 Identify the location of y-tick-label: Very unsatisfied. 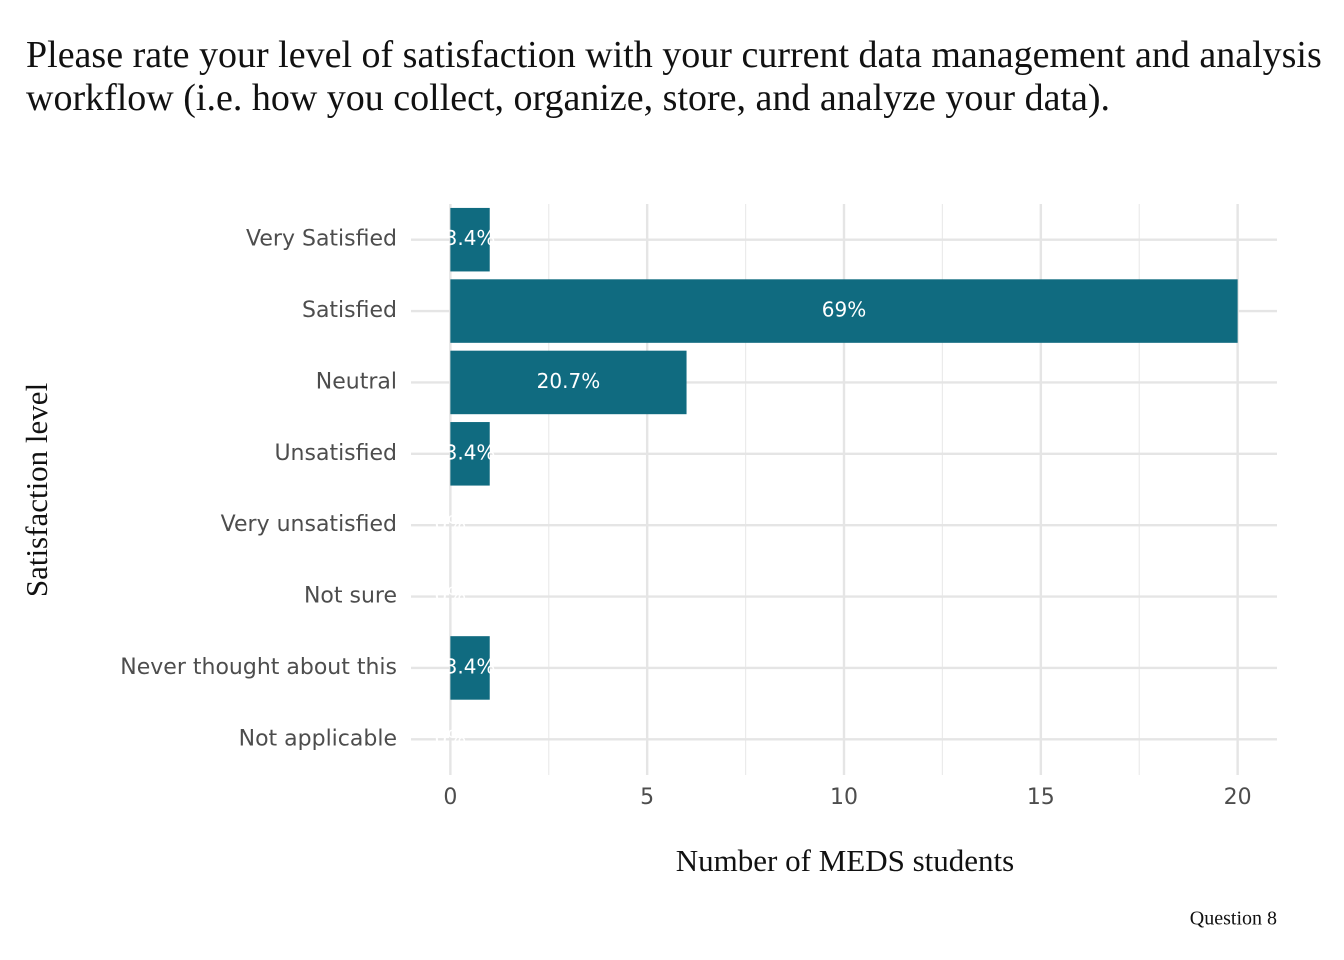
(309, 524).